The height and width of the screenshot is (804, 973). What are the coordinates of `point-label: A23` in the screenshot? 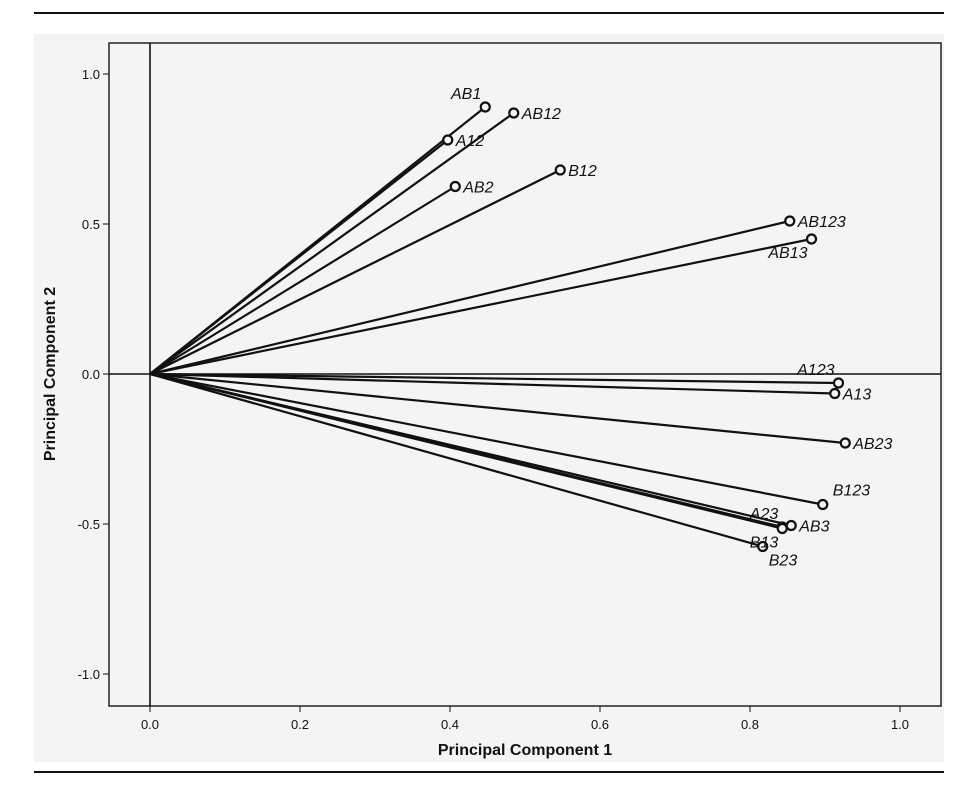 It's located at (764, 514).